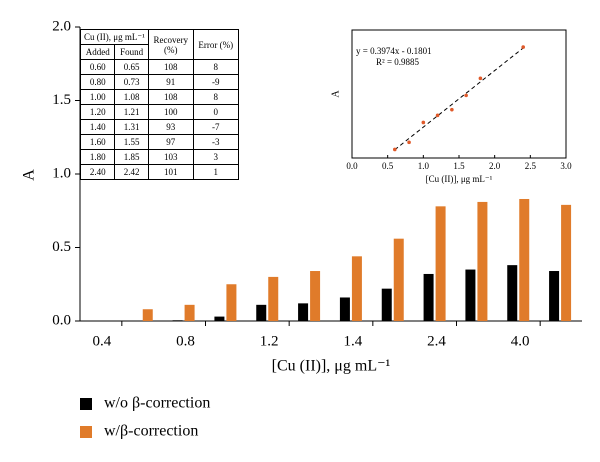  Describe the element at coordinates (170, 172) in the screenshot. I see `table-cell: 101` at that location.